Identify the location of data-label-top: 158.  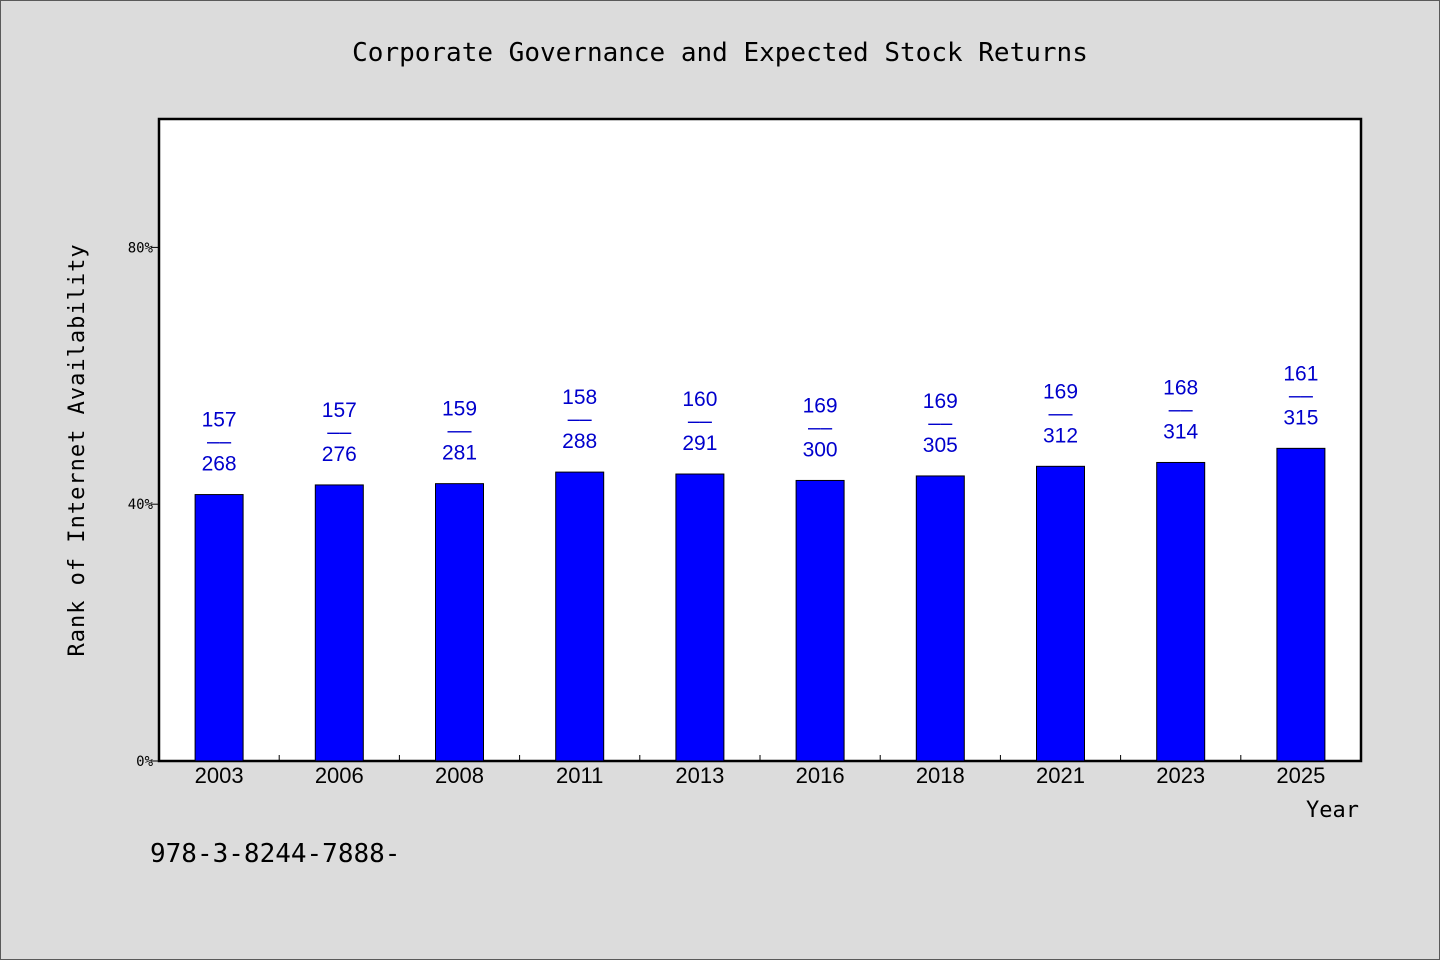
(579, 397).